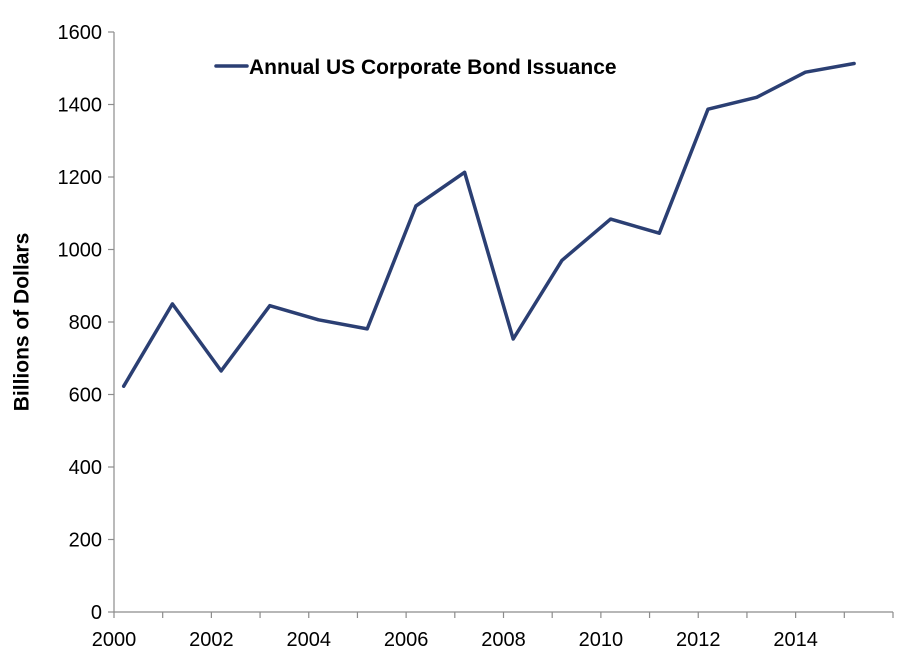 This screenshot has height=661, width=909. I want to click on y-tick-label: 1000, so click(80, 251).